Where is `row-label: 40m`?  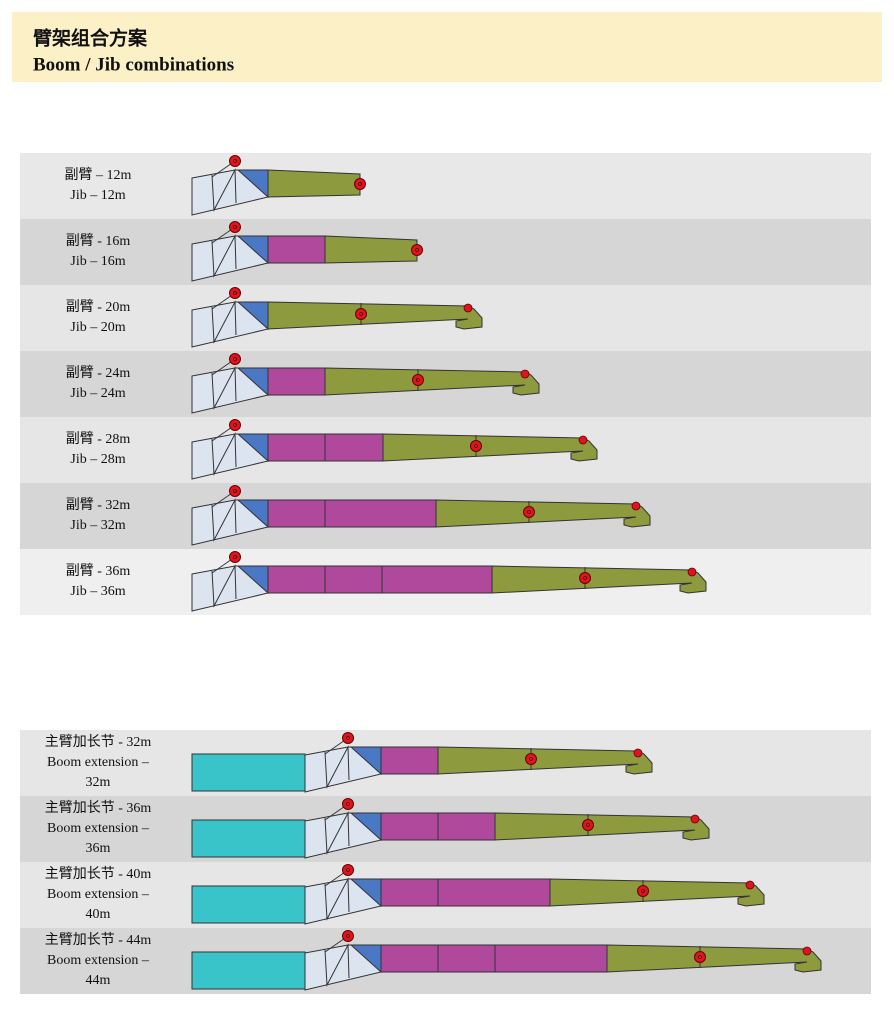 row-label: 40m is located at coordinates (98, 914).